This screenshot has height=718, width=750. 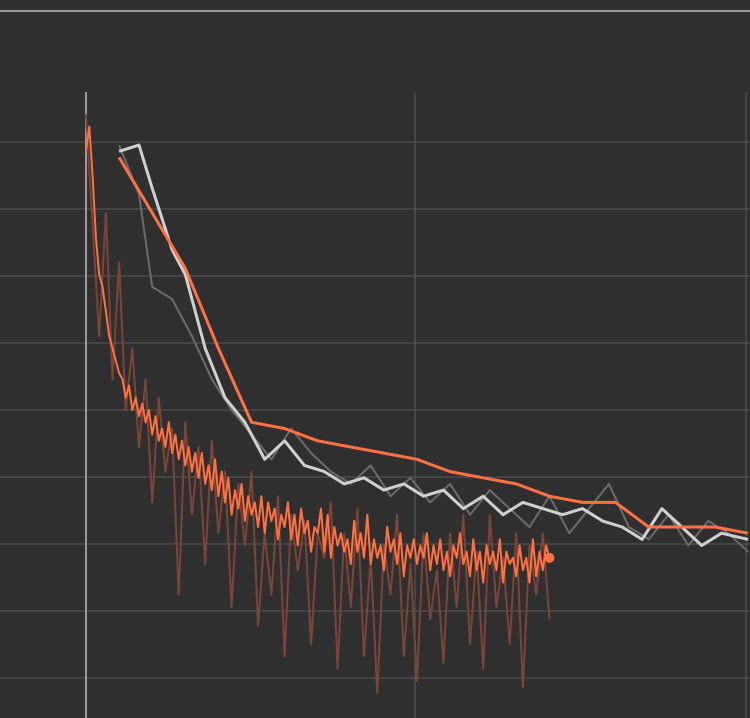 I want to click on top-divider, so click(x=375, y=6).